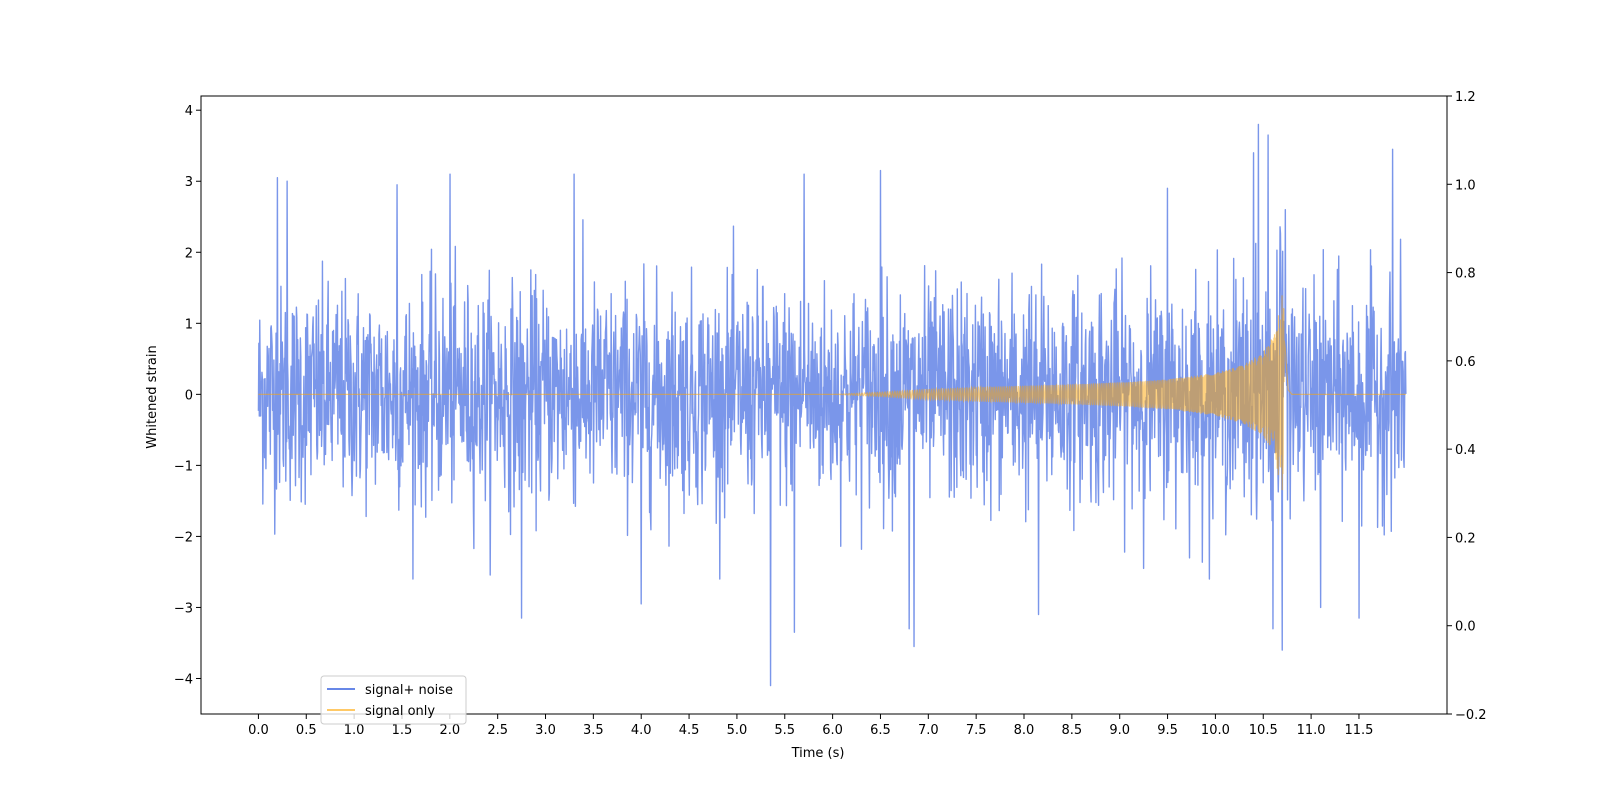 This screenshot has height=800, width=1600. What do you see at coordinates (1465, 538) in the screenshot?
I see `y2-tick-label: 0.2` at bounding box center [1465, 538].